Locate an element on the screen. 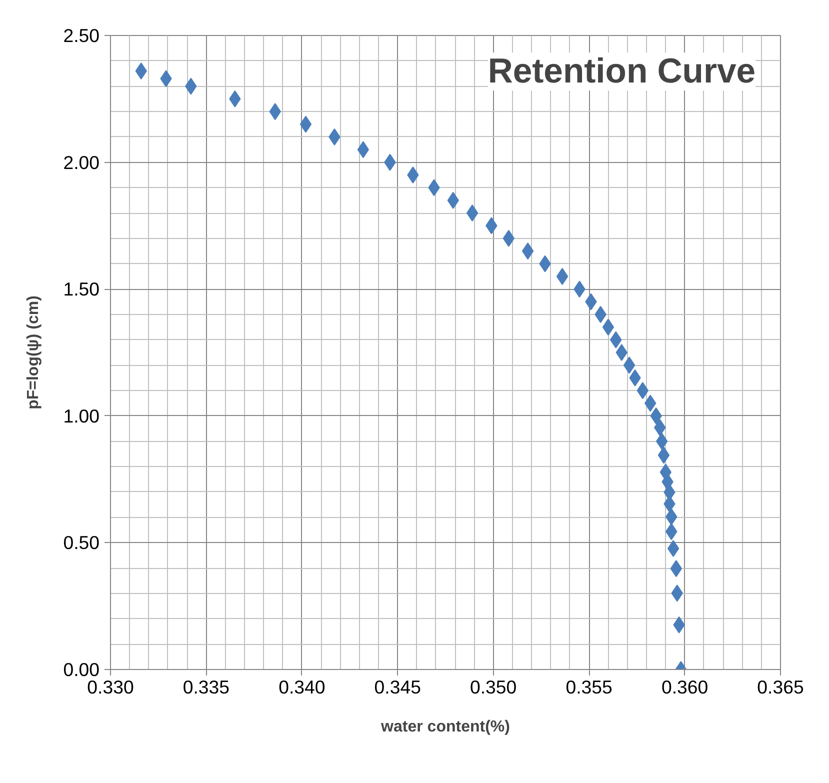 Image resolution: width=829 pixels, height=783 pixels. x-tick-label: 0.360 is located at coordinates (684, 687).